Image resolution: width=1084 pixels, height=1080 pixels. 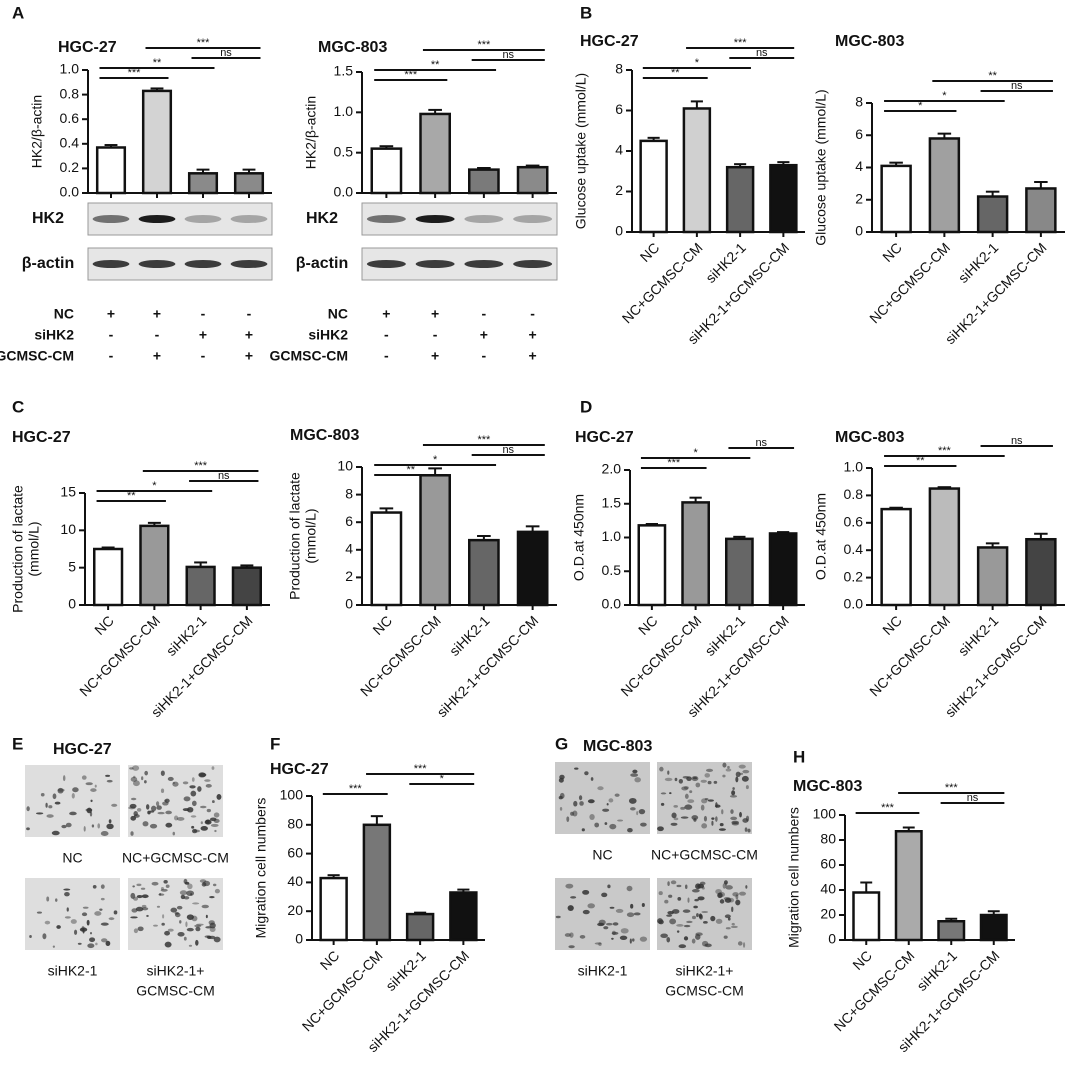 I want to click on y-tick-label: 80, so click(x=295, y=824).